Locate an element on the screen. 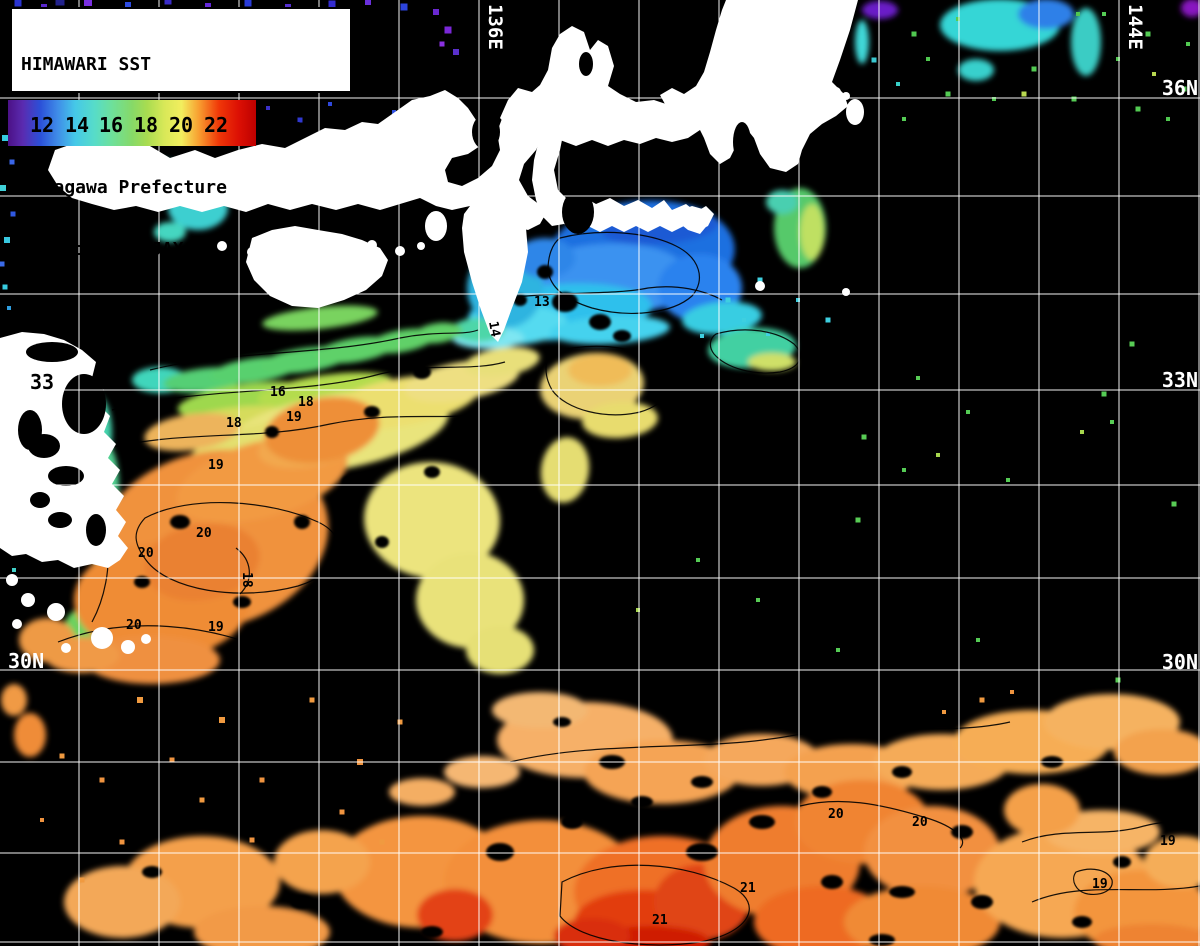 The image size is (1200, 946). geo-label: 30N is located at coordinates (26, 661).